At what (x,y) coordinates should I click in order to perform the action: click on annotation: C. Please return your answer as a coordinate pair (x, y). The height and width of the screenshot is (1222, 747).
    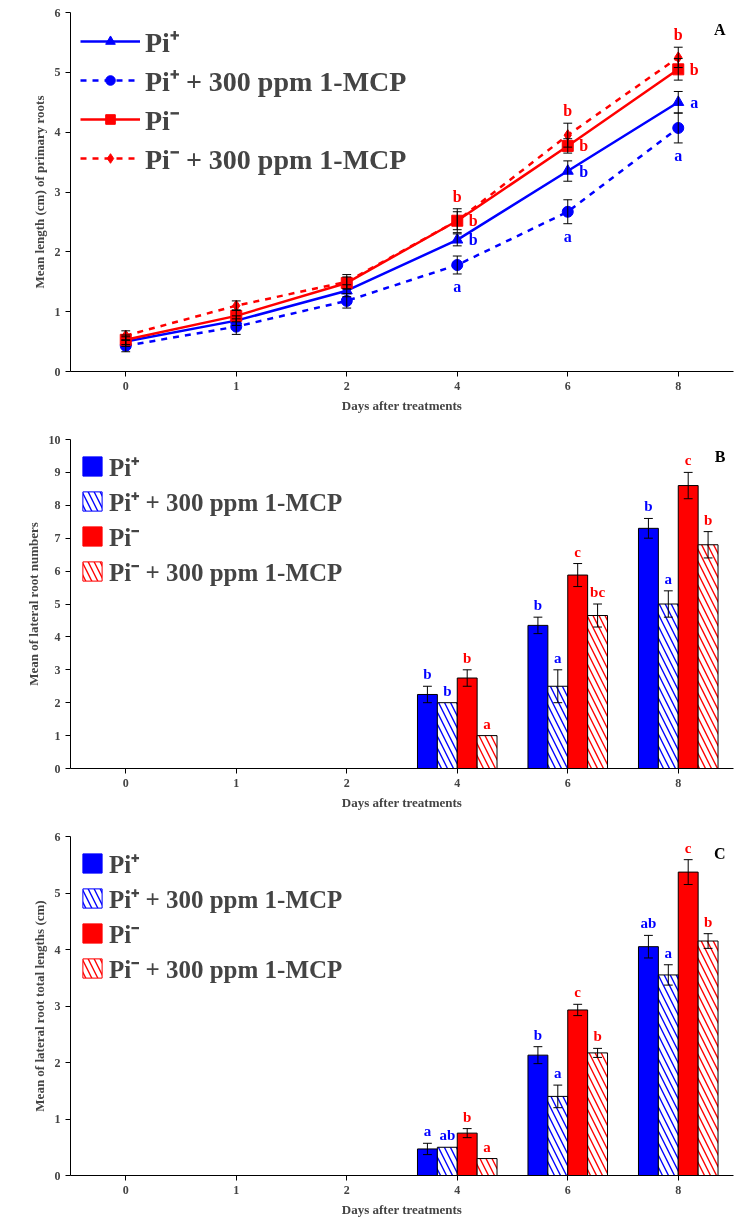
    Looking at the image, I should click on (719, 853).